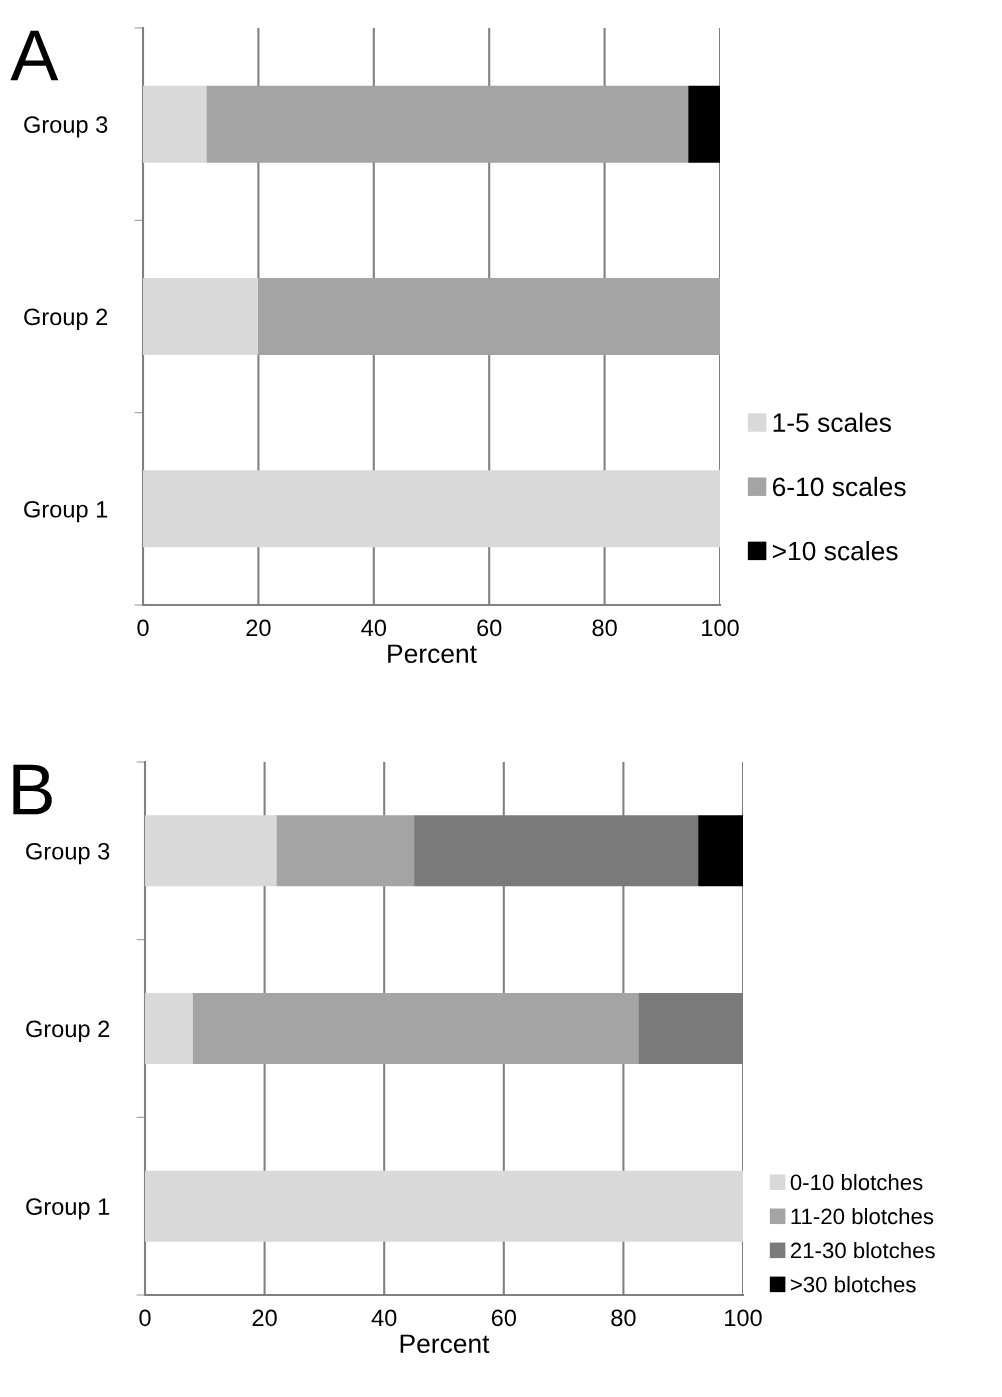  I want to click on legend-label: 6-10 scales, so click(839, 486).